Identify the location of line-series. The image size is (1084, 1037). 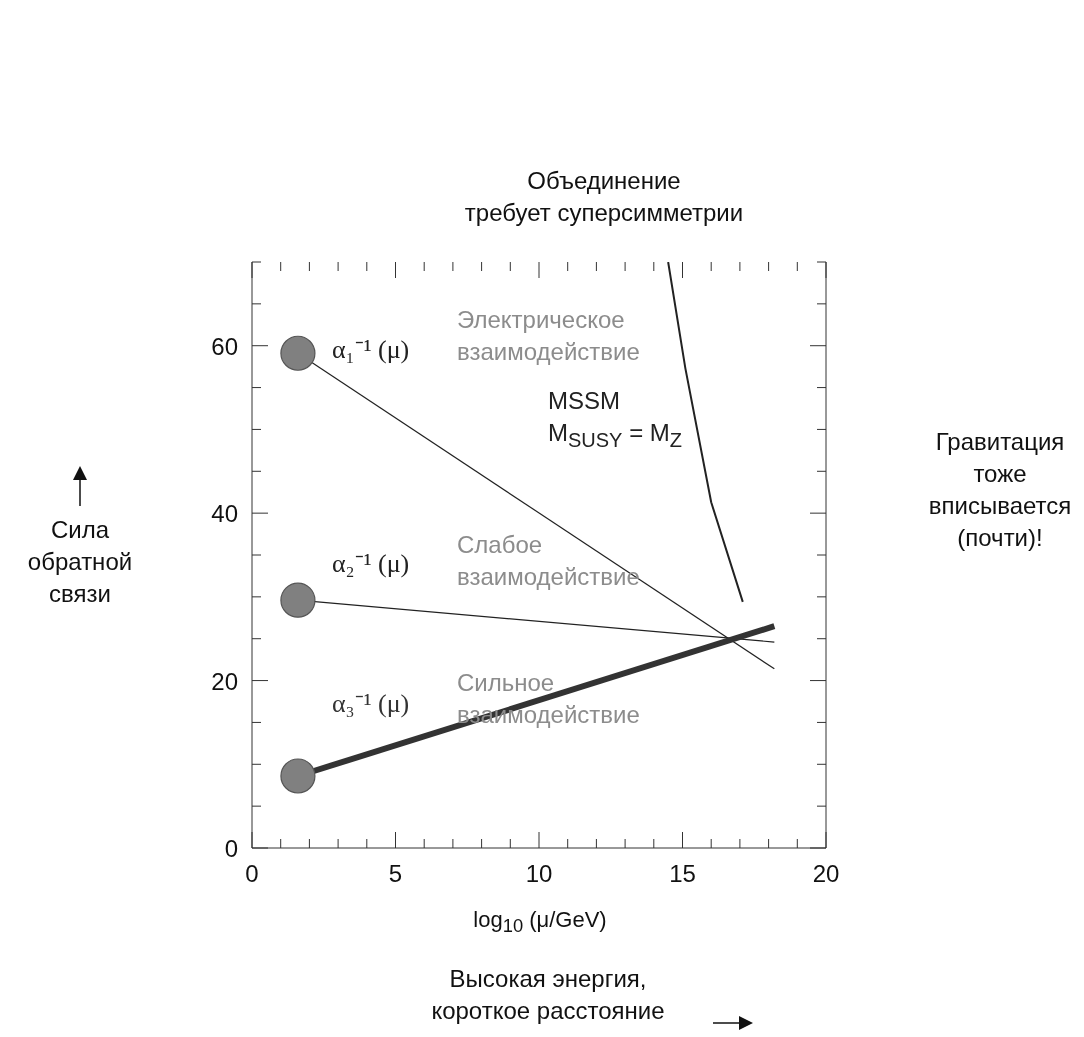
(705, 432).